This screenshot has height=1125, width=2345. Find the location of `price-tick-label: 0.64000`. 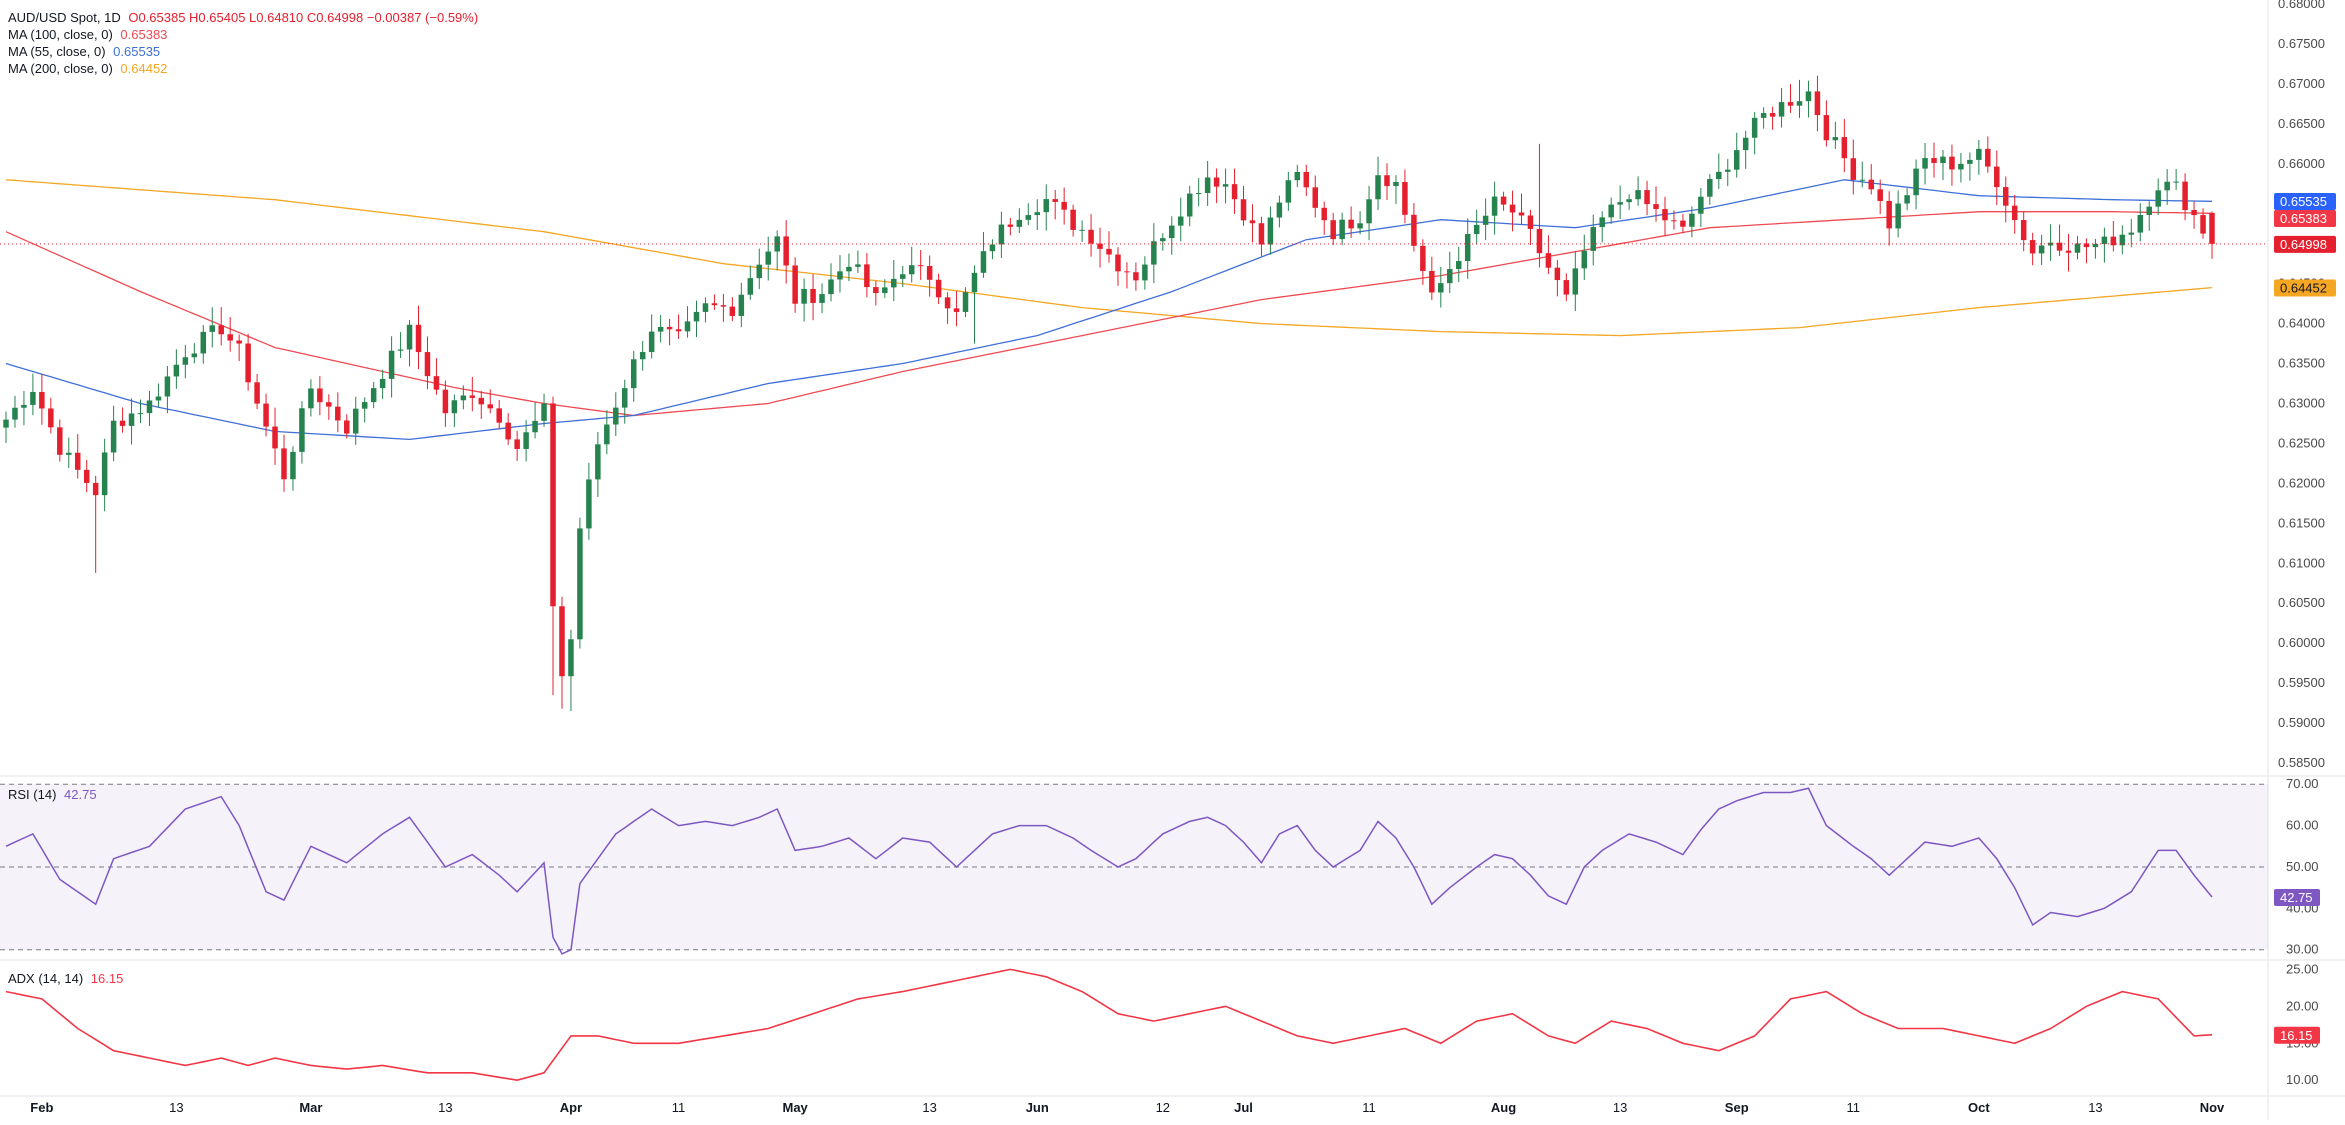

price-tick-label: 0.64000 is located at coordinates (2301, 323).